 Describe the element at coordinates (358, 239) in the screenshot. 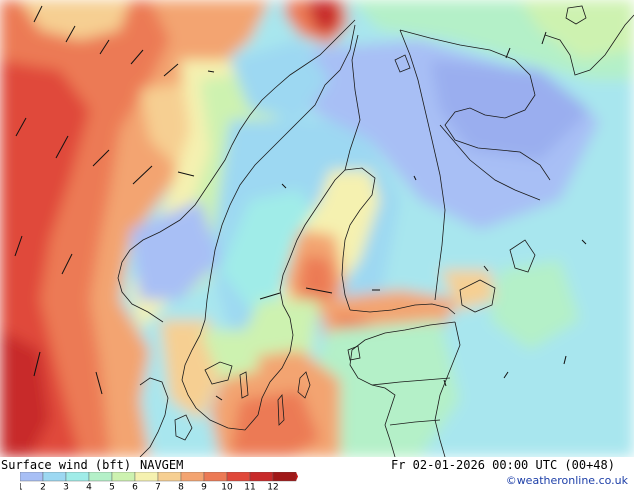

I see `finland-west-coast` at that location.